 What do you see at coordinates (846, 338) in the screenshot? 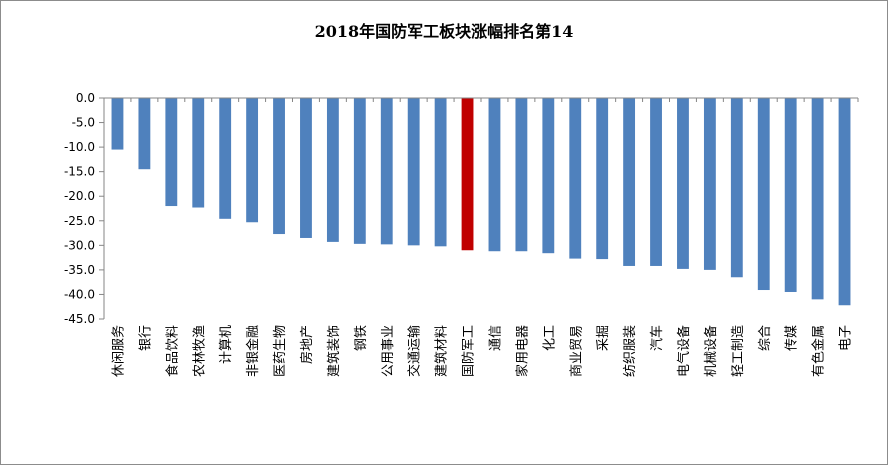
I see `x-tick-label: 电子` at bounding box center [846, 338].